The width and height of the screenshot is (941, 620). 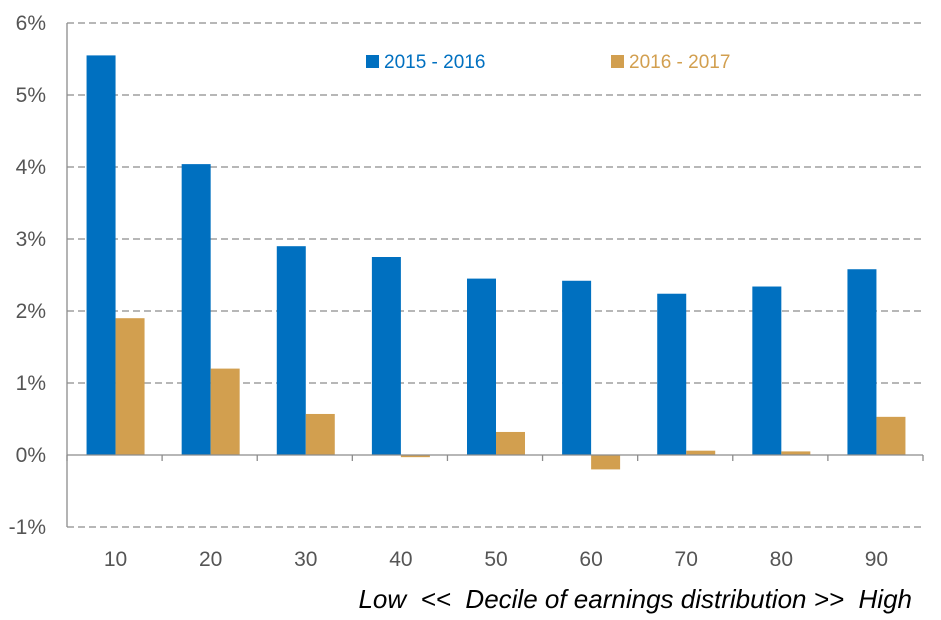 What do you see at coordinates (31, 167) in the screenshot?
I see `y-tick-label: 4%` at bounding box center [31, 167].